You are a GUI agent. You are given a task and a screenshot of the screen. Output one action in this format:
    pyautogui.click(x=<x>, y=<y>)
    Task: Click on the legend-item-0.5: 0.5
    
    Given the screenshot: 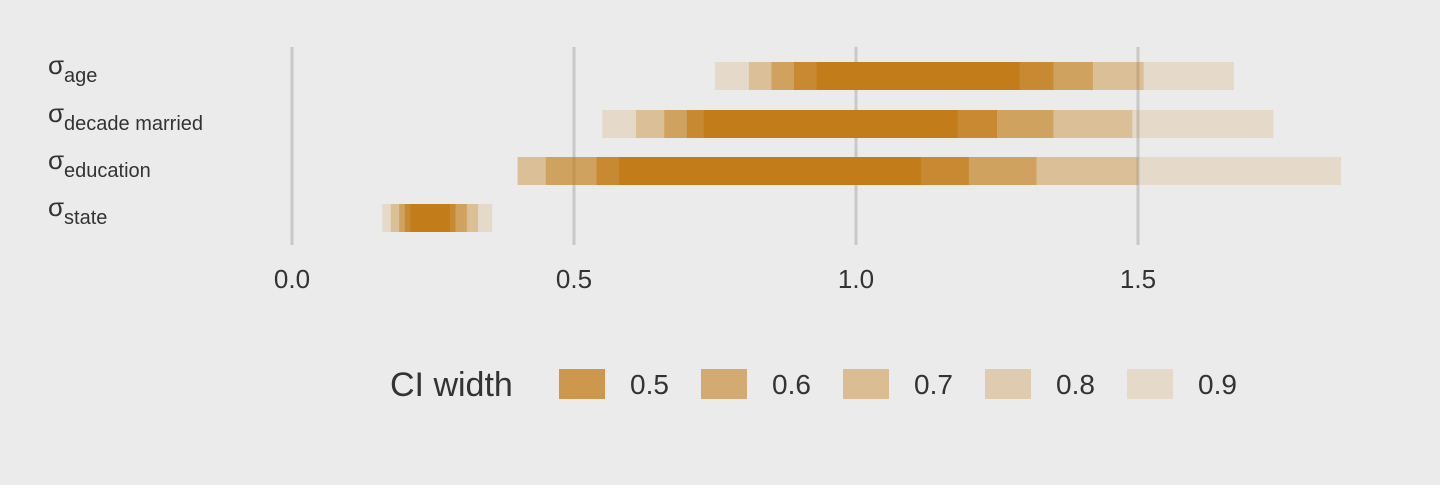 What is the action you would take?
    pyautogui.click(x=614, y=384)
    